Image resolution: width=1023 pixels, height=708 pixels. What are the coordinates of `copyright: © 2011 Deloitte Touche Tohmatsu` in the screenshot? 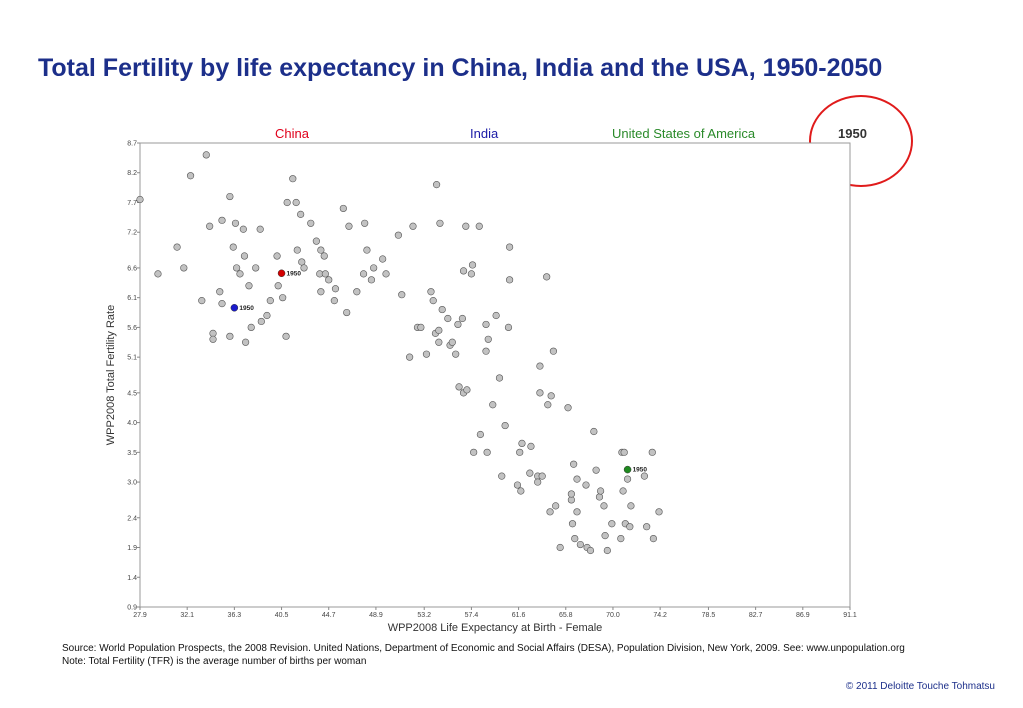 It's located at (920, 686).